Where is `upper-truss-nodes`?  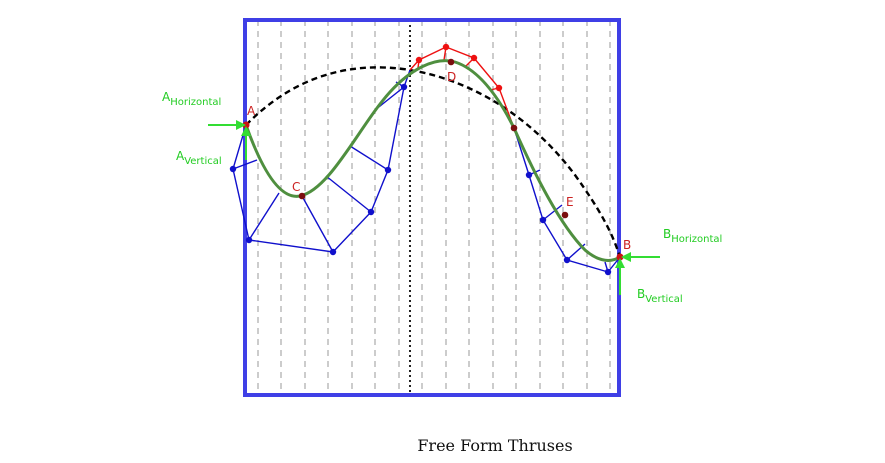
upper-truss-nodes is located at coordinates (459, 67).